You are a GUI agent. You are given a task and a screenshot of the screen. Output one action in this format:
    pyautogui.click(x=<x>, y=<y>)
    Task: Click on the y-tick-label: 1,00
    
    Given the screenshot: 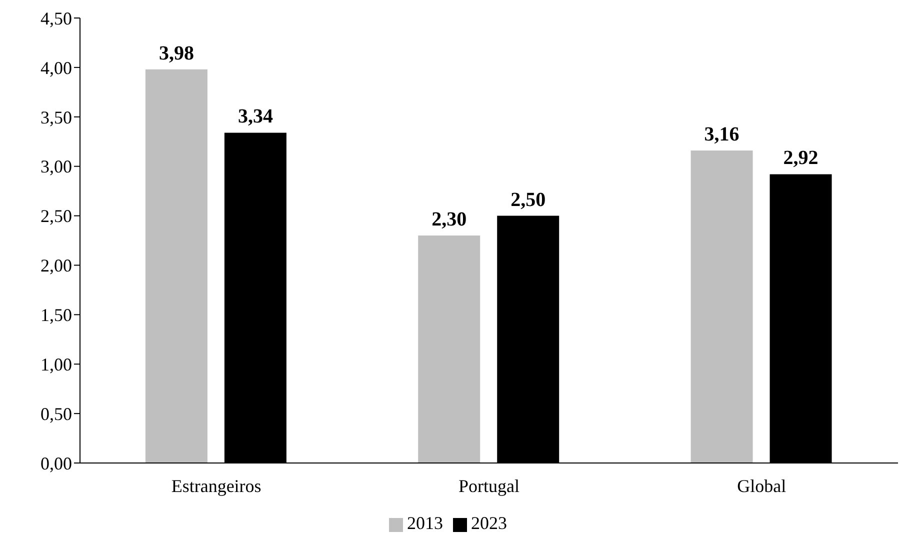 What is the action you would take?
    pyautogui.click(x=56, y=364)
    